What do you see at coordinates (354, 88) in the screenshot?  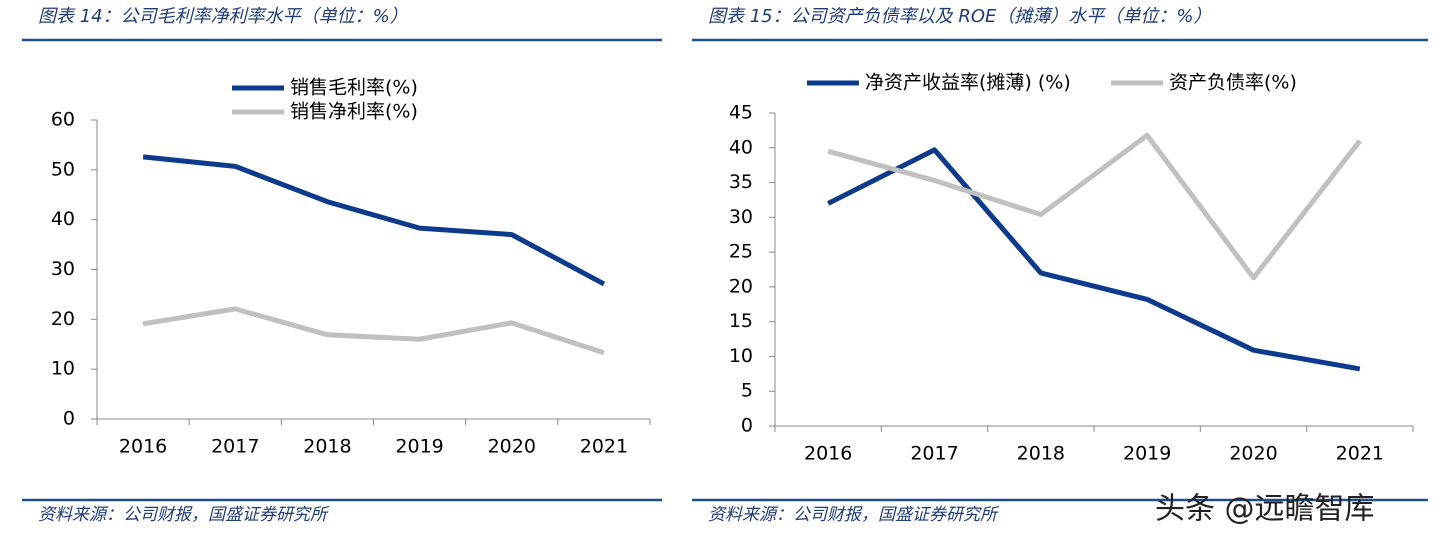 I see `legend-label: 销售毛利率(%)` at bounding box center [354, 88].